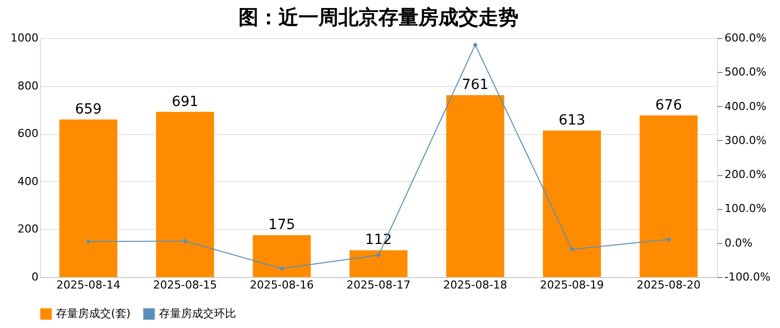 This screenshot has width=780, height=328. Describe the element at coordinates (282, 285) in the screenshot. I see `x-tick-label: 2025-08-16` at that location.